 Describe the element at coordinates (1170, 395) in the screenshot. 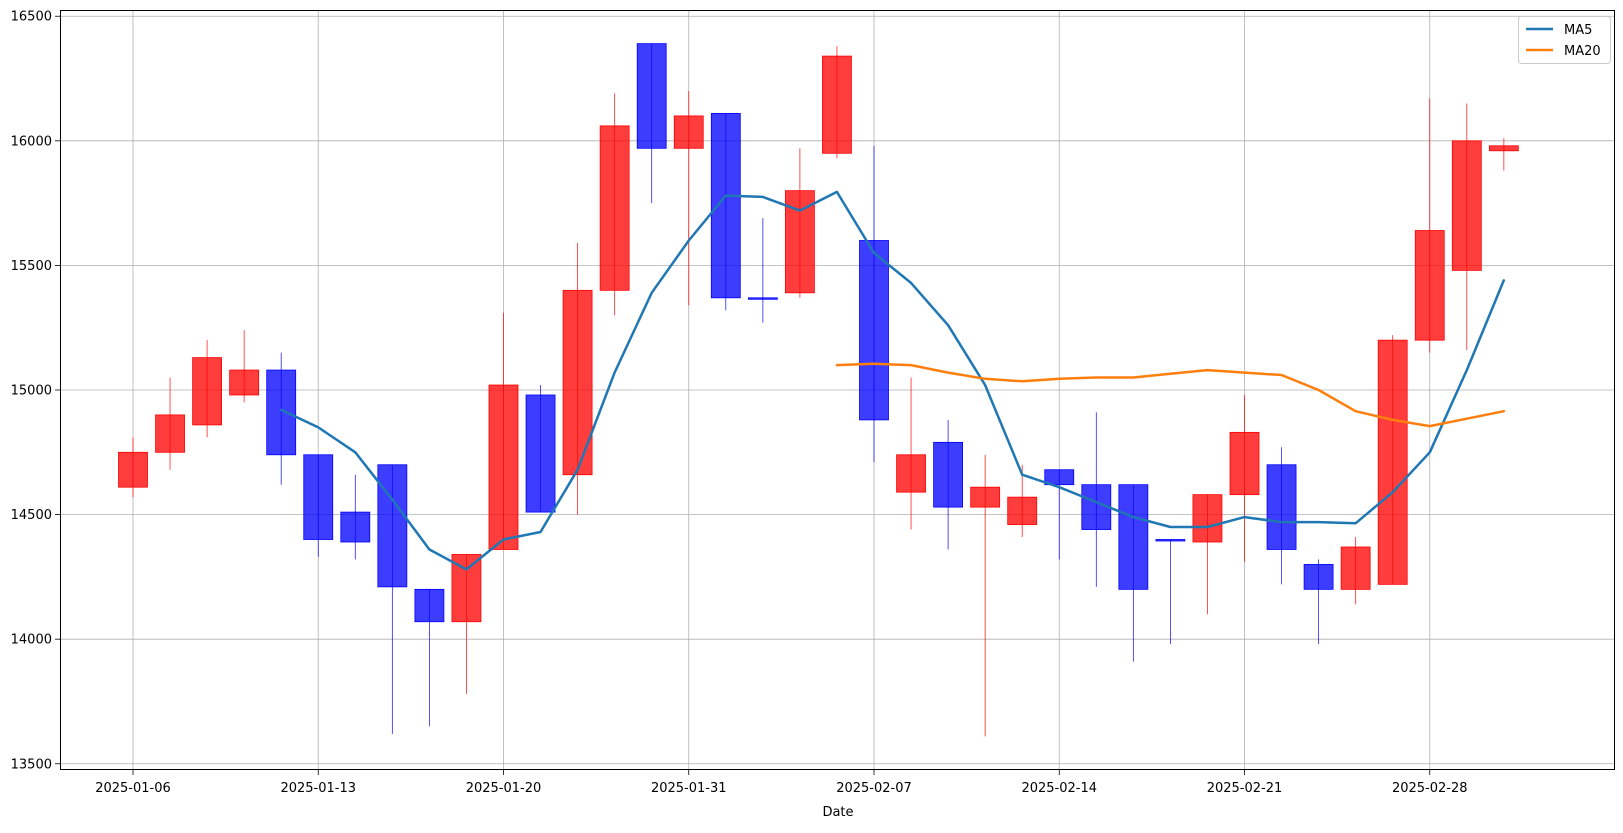

I see `ma20-line` at that location.